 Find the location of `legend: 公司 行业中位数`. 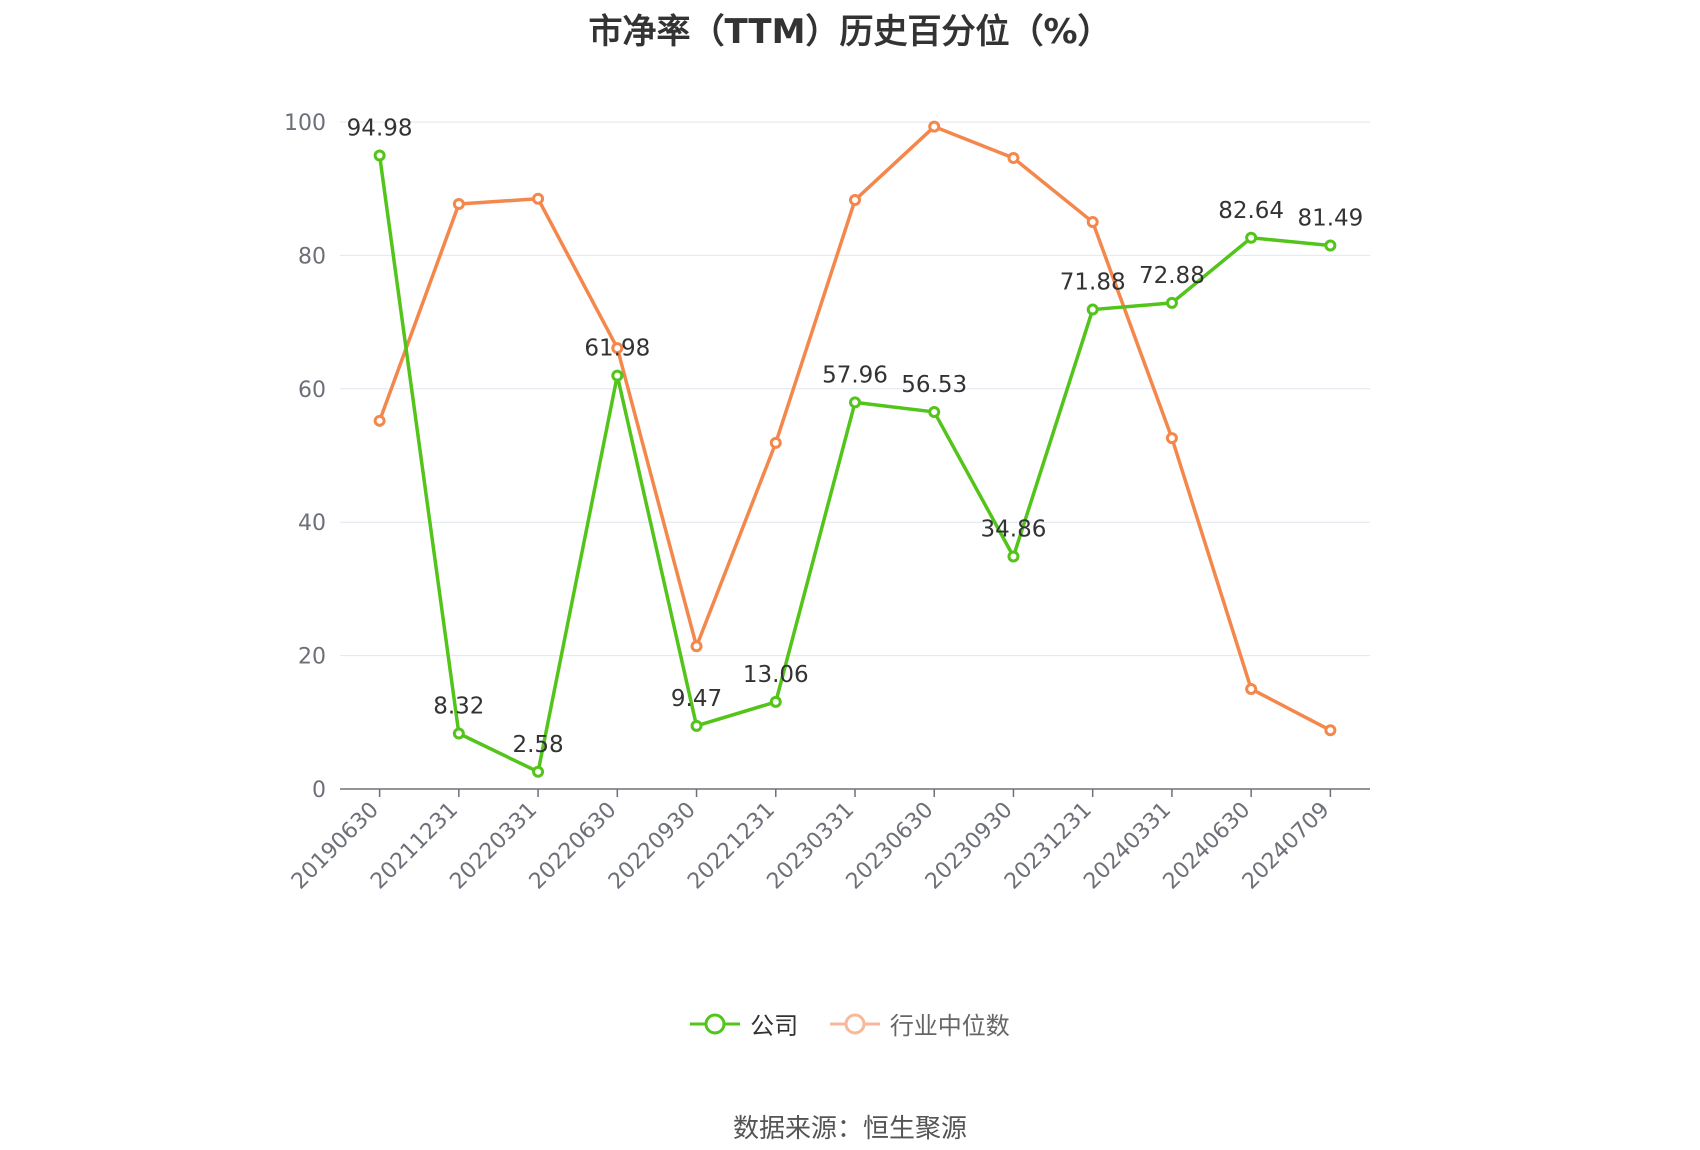

legend: 公司 行业中位数 is located at coordinates (850, 1024).